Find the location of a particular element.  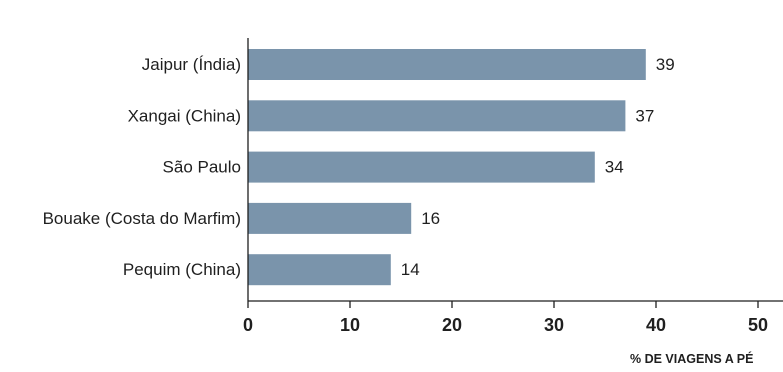

x-tick-label: 20 is located at coordinates (452, 325).